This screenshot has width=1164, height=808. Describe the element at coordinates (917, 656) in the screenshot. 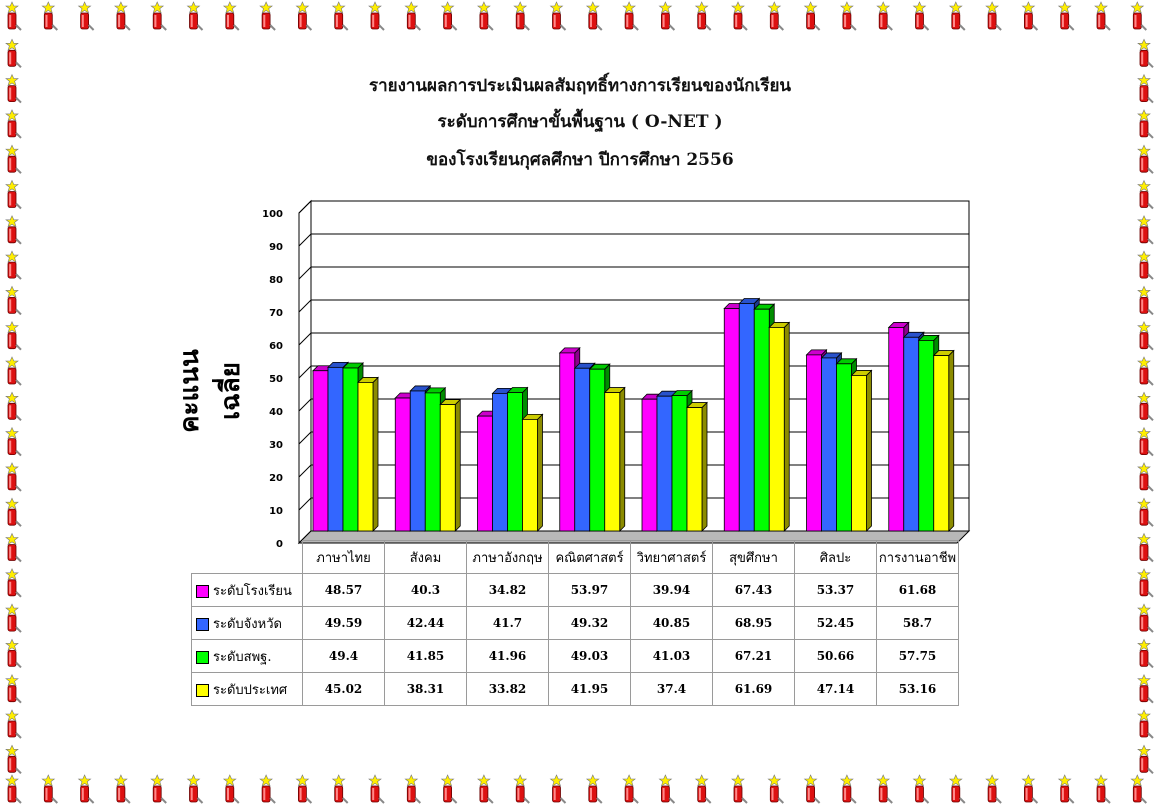

I see `data-label: 57.75` at that location.